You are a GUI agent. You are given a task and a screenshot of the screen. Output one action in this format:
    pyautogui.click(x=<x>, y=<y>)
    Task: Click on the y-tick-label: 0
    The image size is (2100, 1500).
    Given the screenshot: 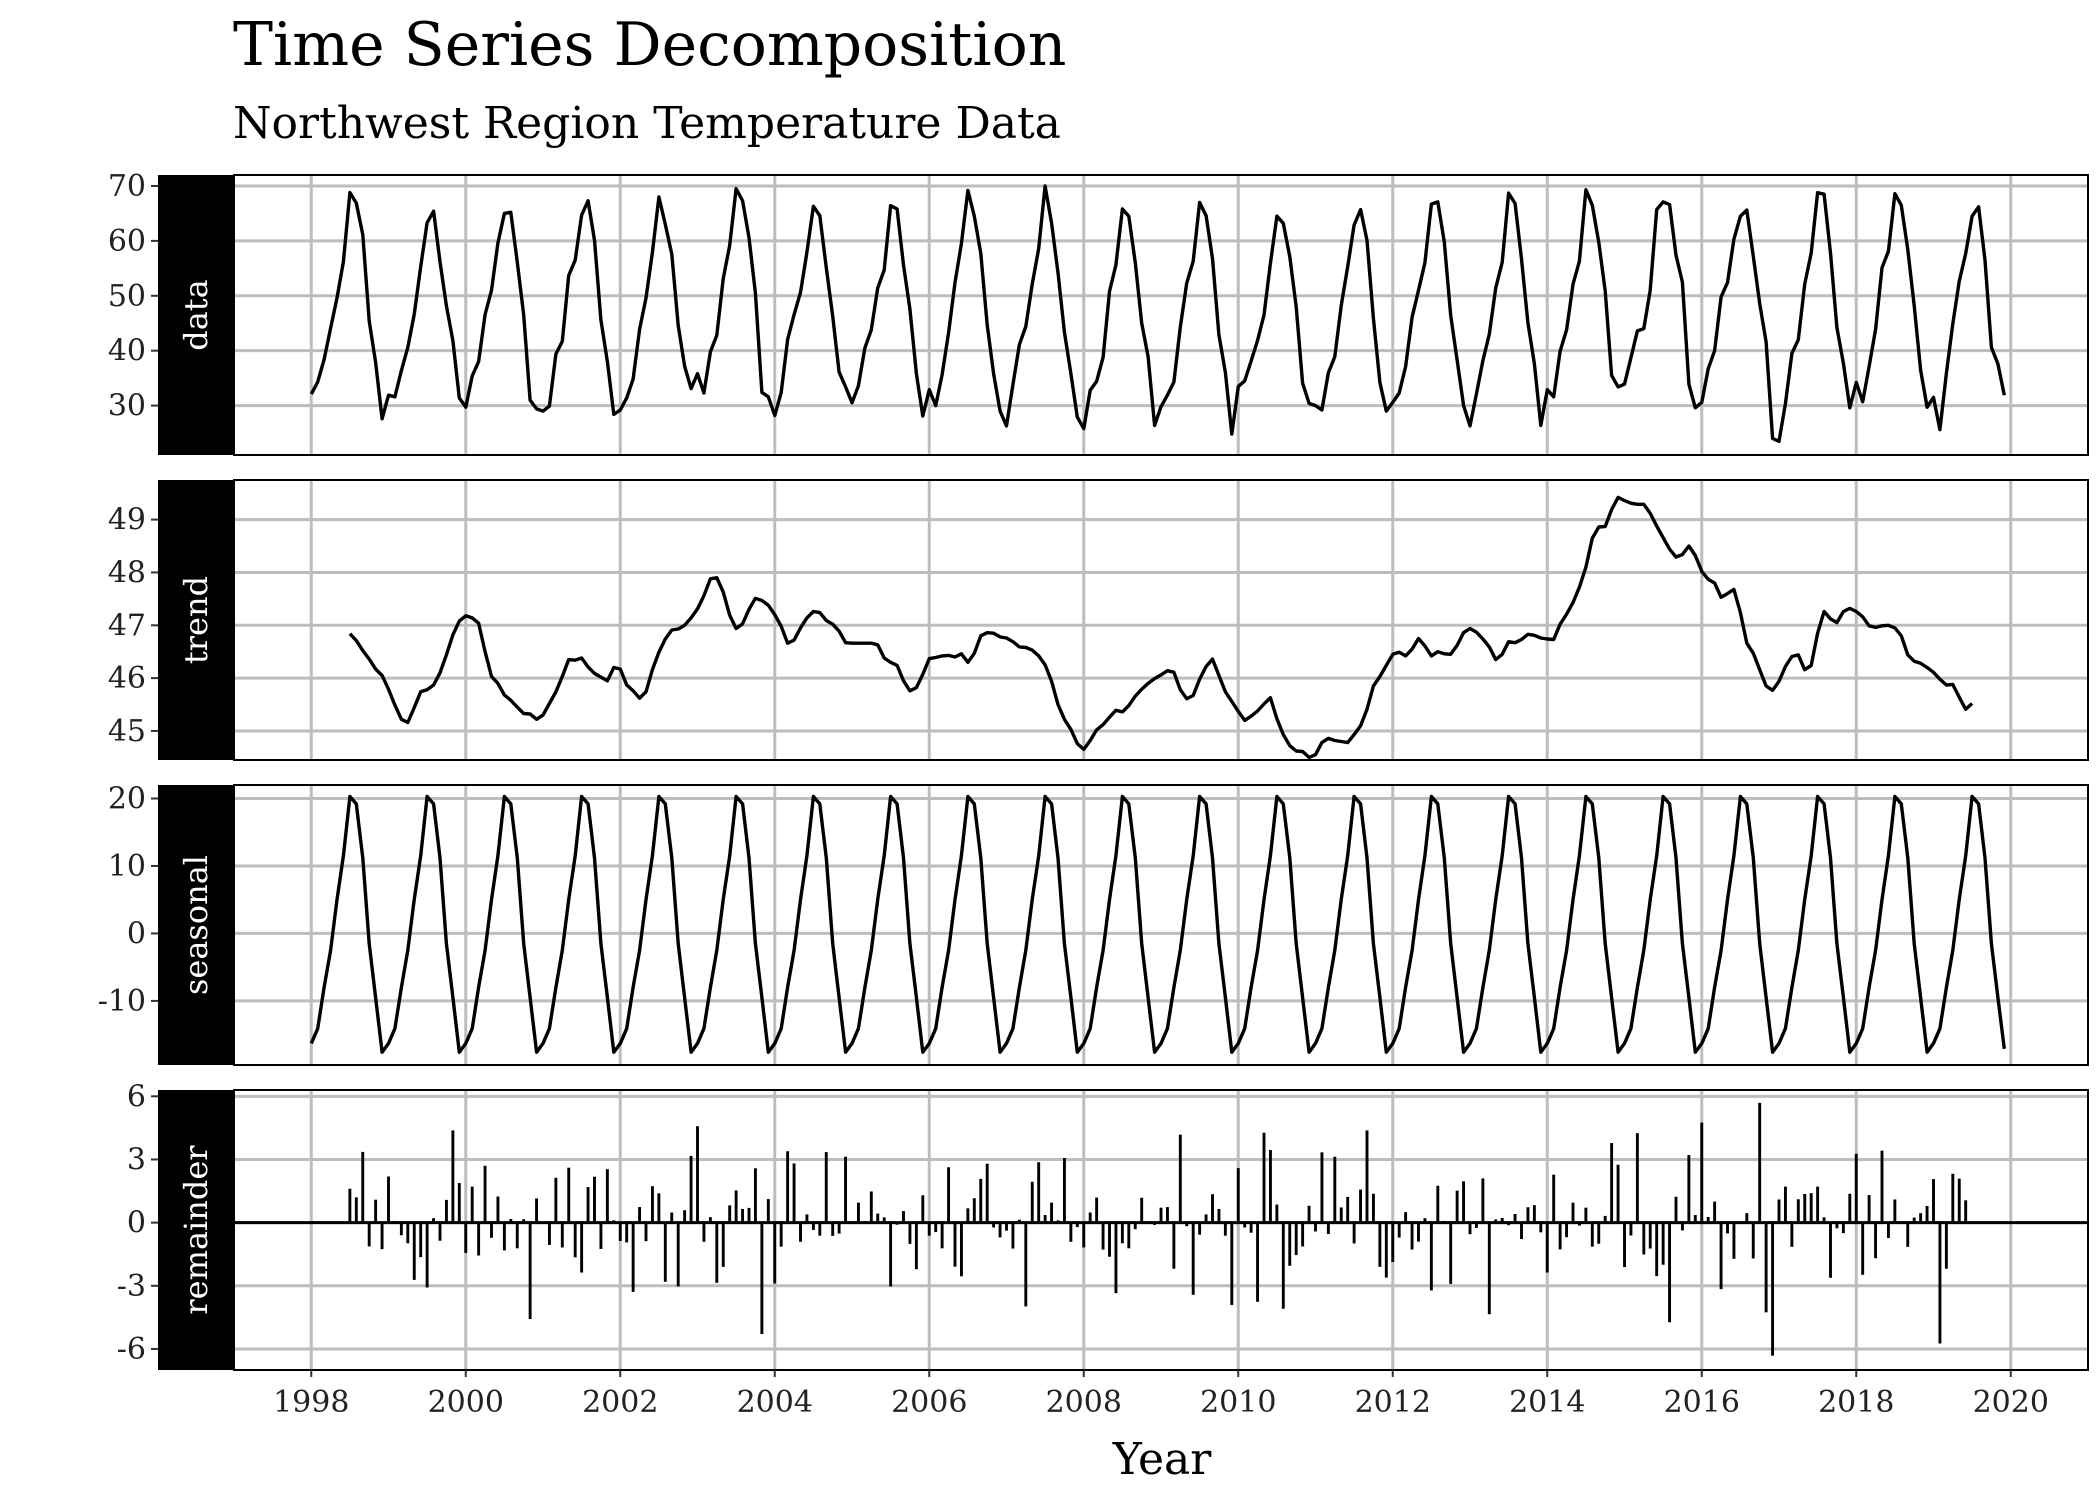 What is the action you would take?
    pyautogui.click(x=136, y=1223)
    